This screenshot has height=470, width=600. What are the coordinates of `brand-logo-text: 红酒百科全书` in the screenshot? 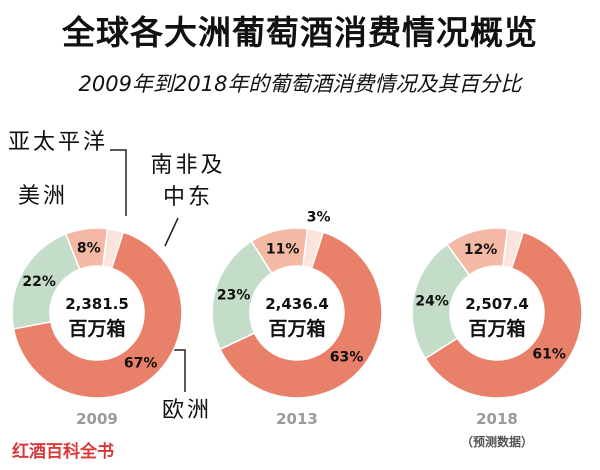 It's located at (63, 452).